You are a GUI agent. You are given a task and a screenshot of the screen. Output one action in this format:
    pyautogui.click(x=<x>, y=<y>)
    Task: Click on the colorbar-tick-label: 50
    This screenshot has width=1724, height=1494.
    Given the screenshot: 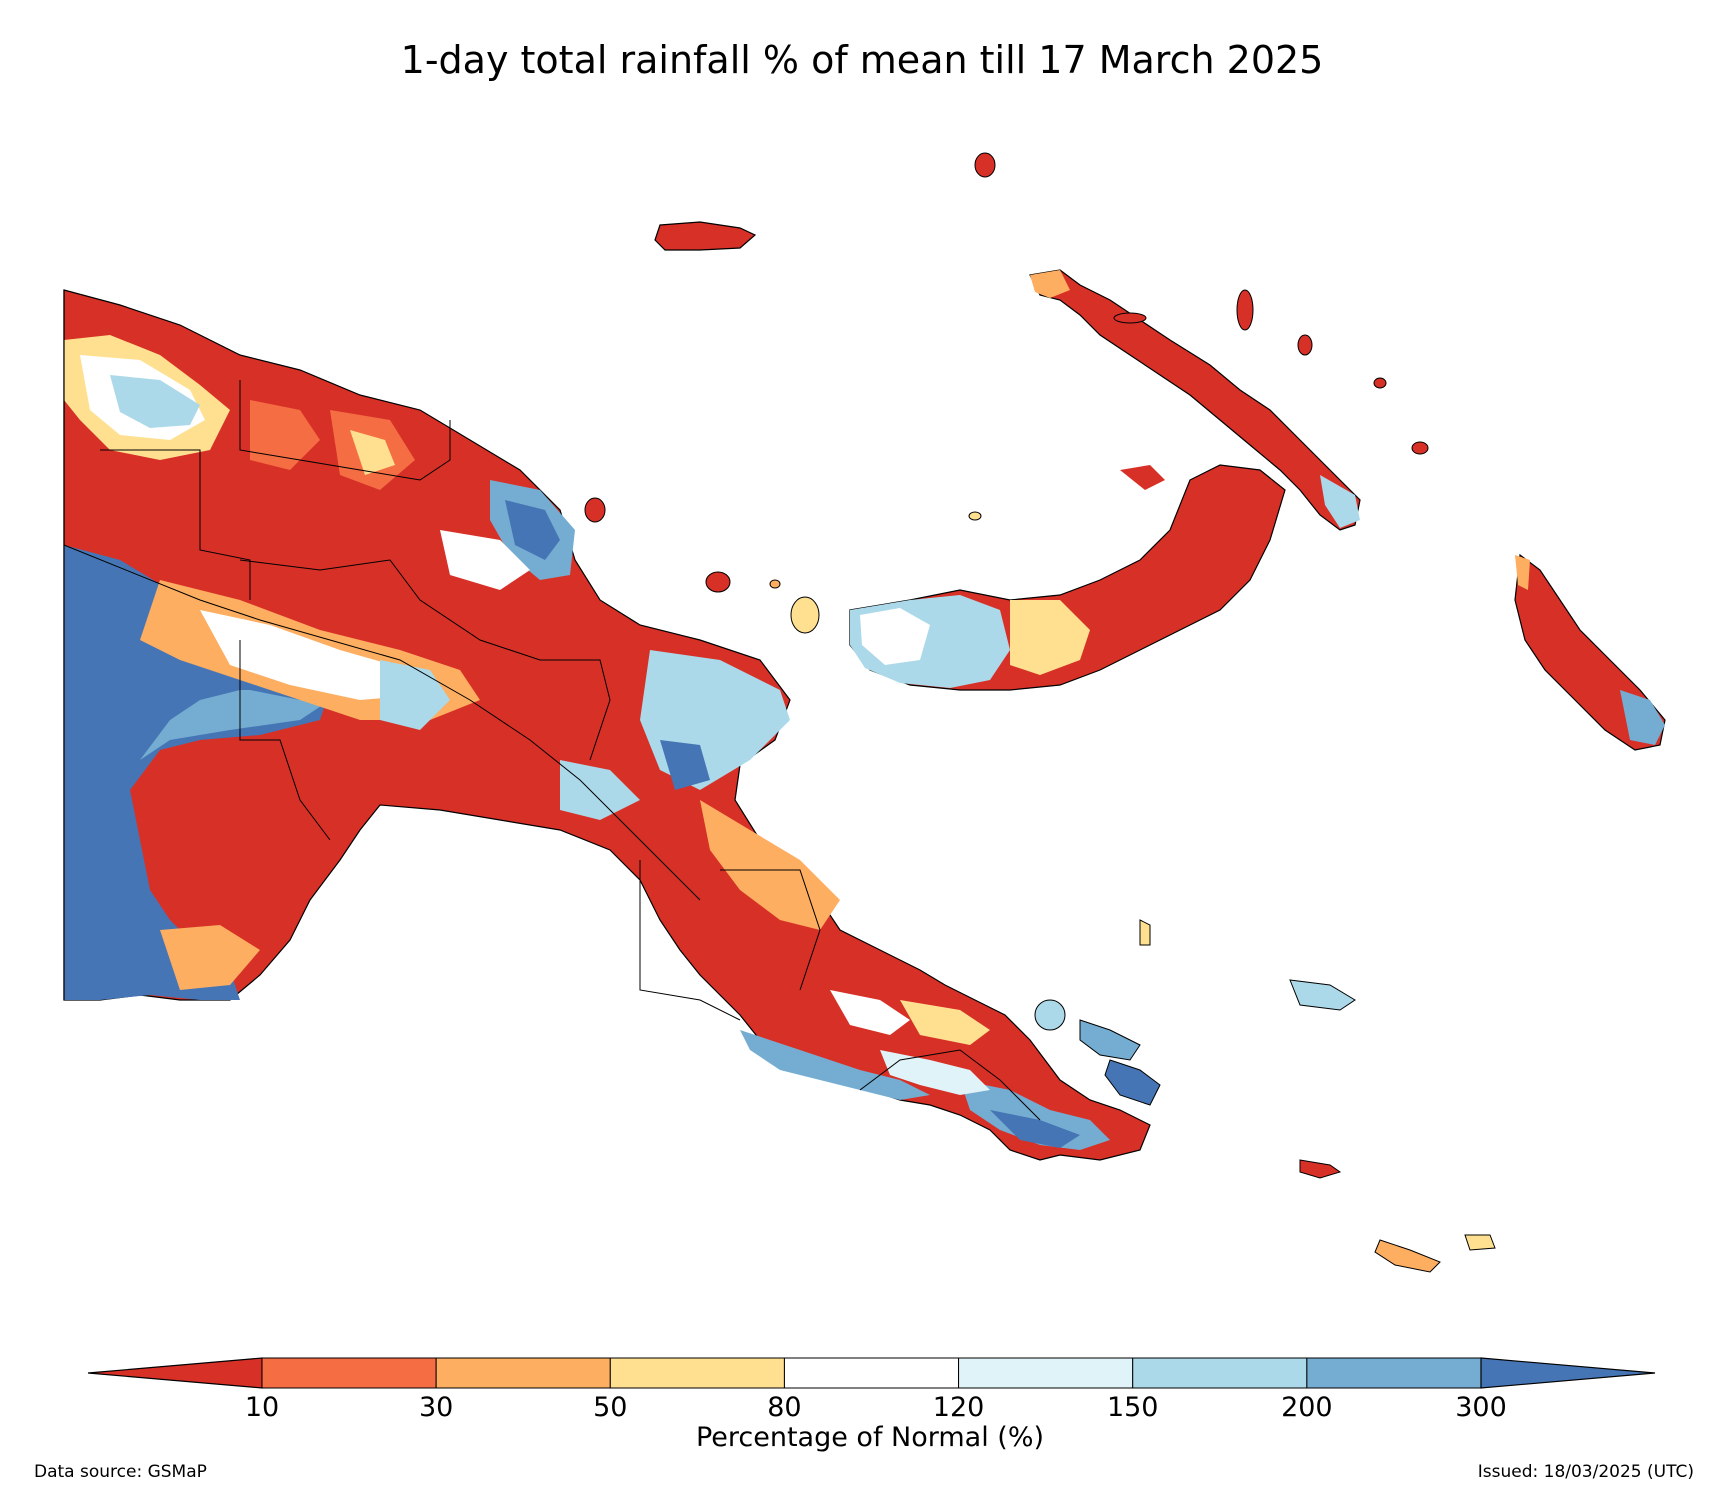 What is the action you would take?
    pyautogui.click(x=610, y=1407)
    